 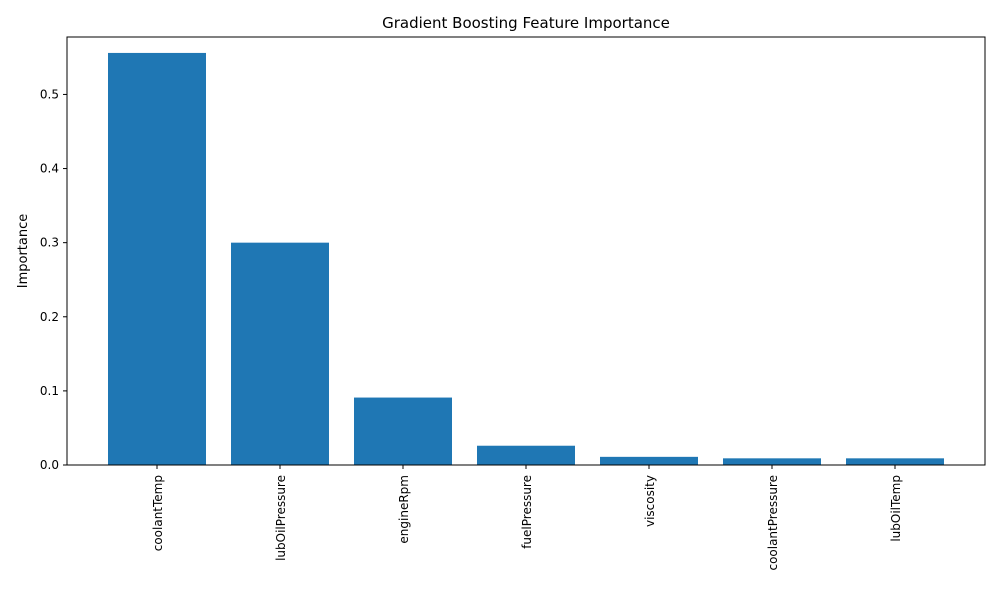 What do you see at coordinates (773, 523) in the screenshot?
I see `x-tick-label: coolantPressure` at bounding box center [773, 523].